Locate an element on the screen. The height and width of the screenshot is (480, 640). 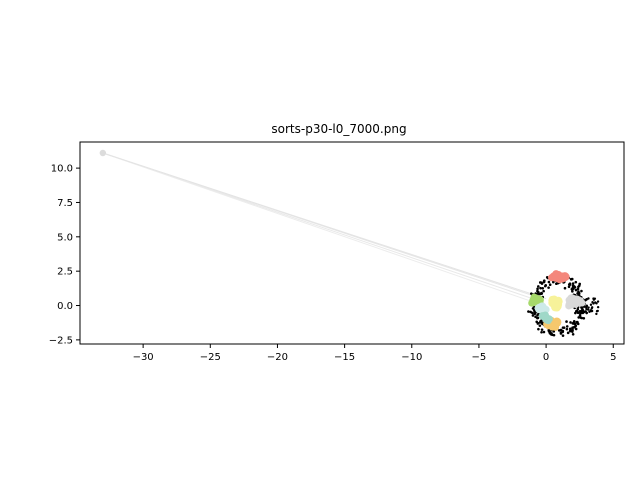
x-tick-label: −10 is located at coordinates (411, 357).